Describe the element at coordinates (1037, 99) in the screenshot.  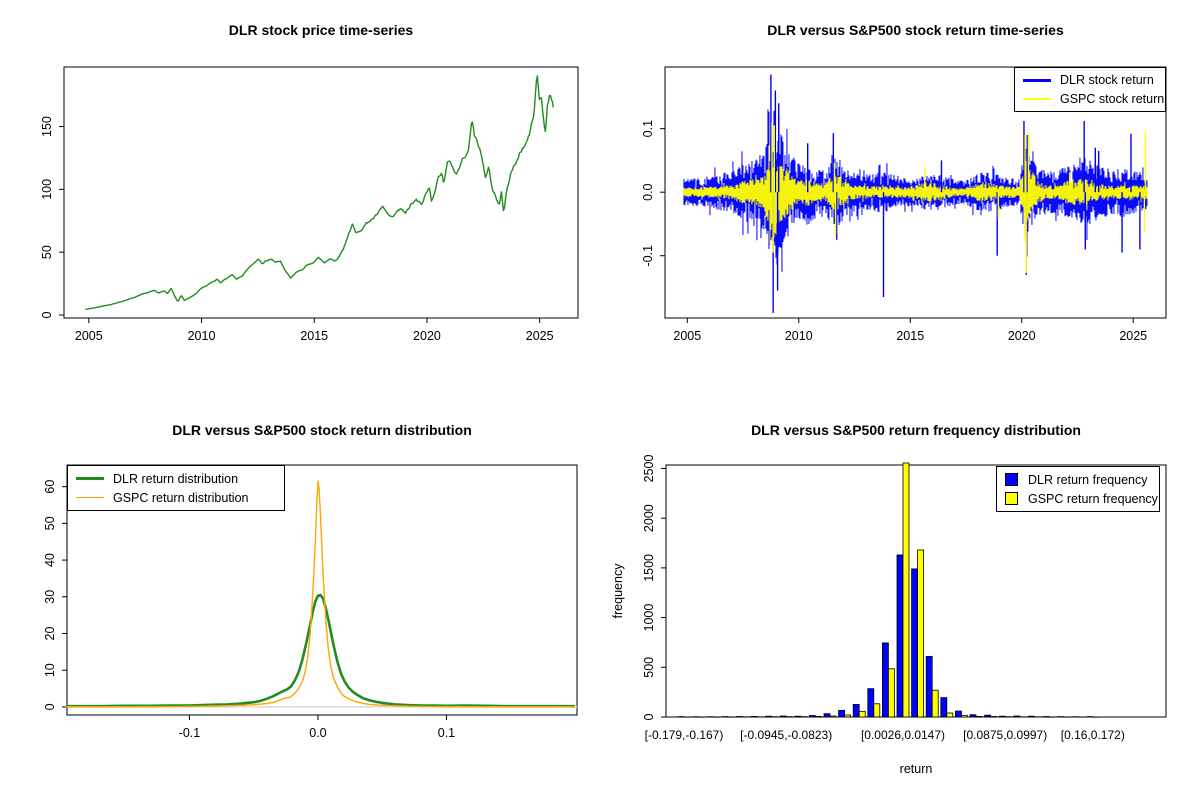
I see `gspc-return-line-swatch` at that location.